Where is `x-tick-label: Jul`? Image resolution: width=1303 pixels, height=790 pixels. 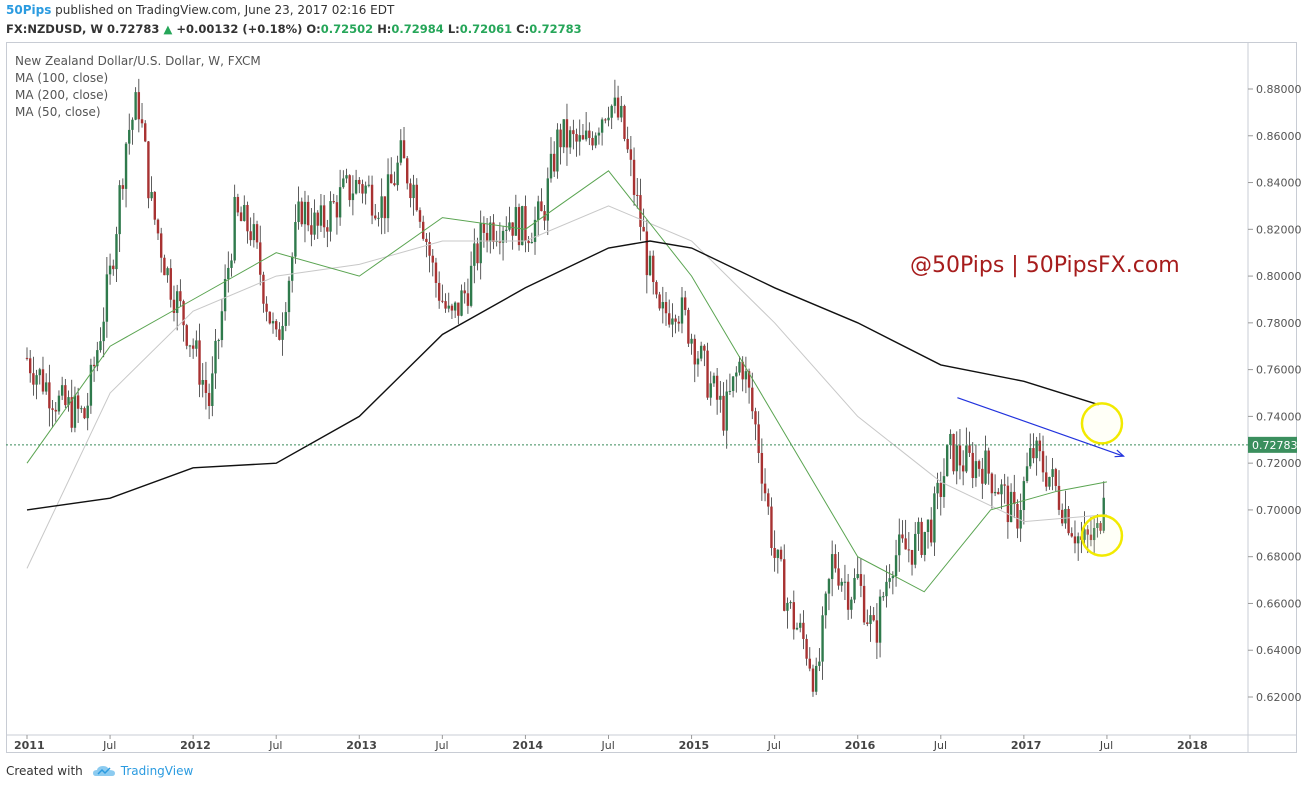 x-tick-label: Jul is located at coordinates (940, 745).